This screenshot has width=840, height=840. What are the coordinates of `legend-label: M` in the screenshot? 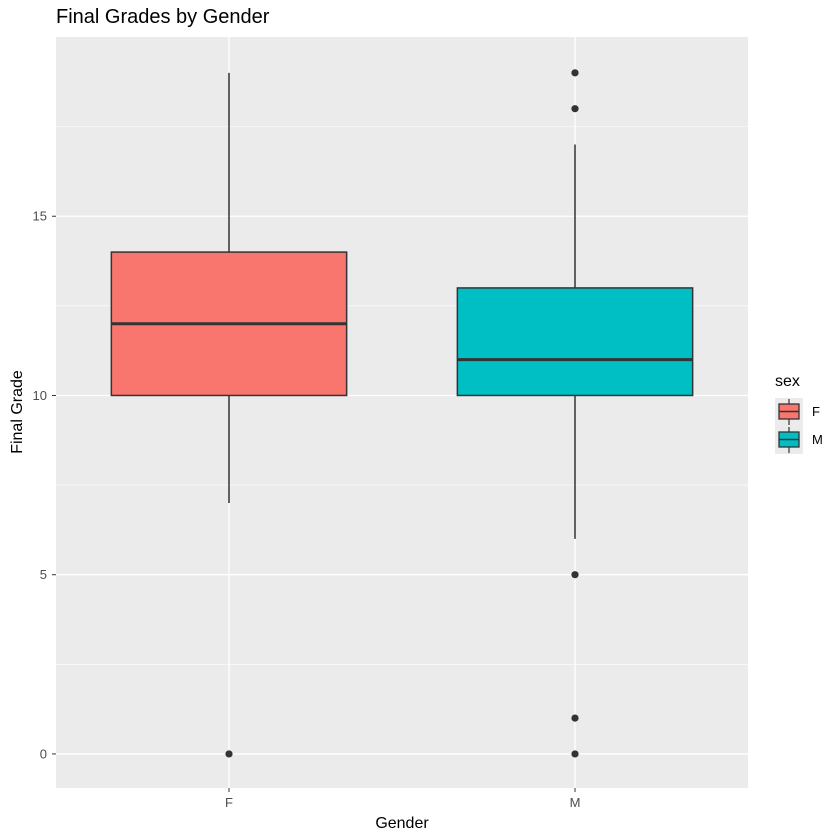 It's located at (817, 439).